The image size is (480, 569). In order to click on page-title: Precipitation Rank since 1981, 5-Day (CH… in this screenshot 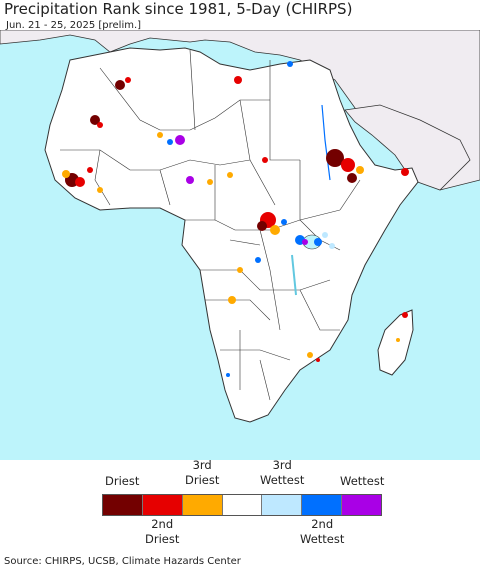, I will do `click(178, 9)`.